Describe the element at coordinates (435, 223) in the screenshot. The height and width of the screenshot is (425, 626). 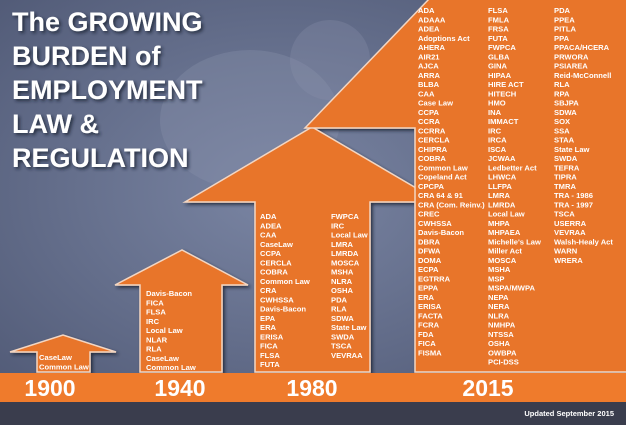
I see `law-item: CWHSSA` at that location.